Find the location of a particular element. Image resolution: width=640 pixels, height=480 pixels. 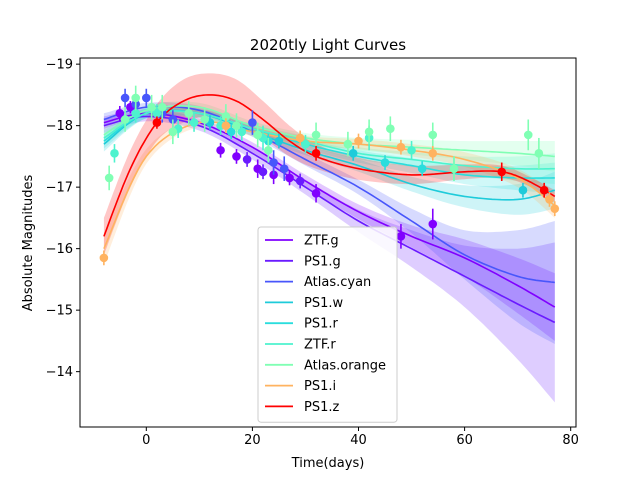

y-tick-label: −14 is located at coordinates (59, 372).